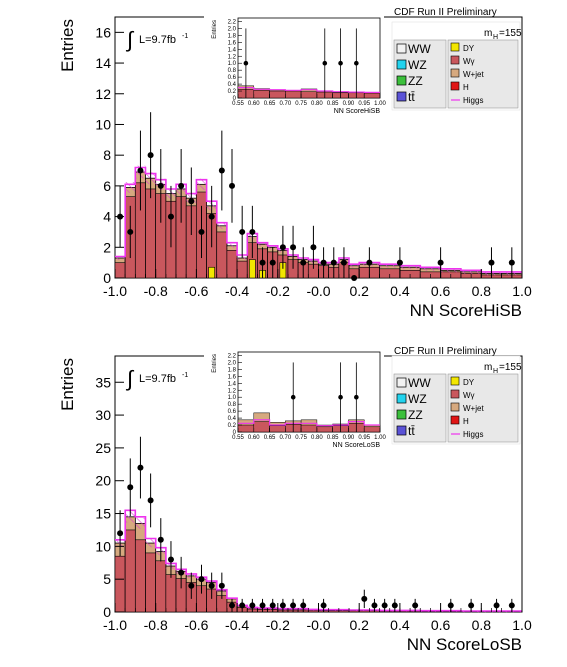 The height and width of the screenshot is (667, 567). Describe the element at coordinates (419, 383) in the screenshot. I see `legend-label: WW` at that location.